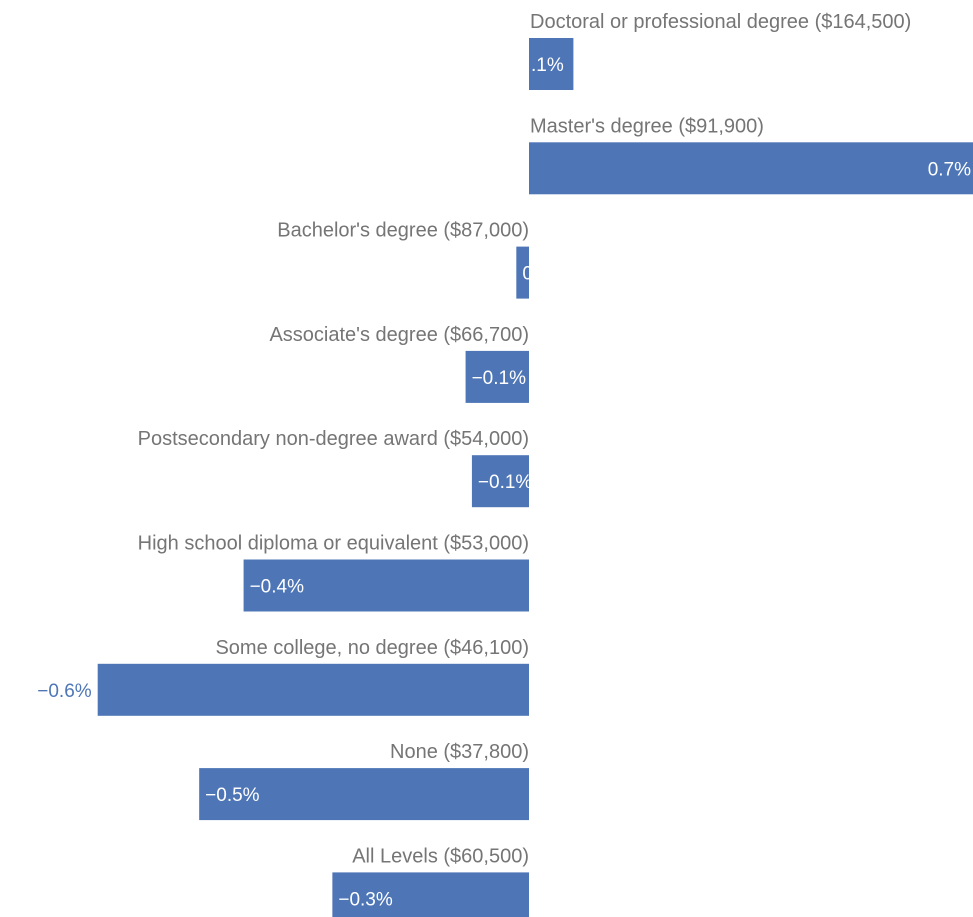 Image resolution: width=973 pixels, height=917 pixels. Describe the element at coordinates (372, 648) in the screenshot. I see `category-label: Some college, no degree ($46,100)` at that location.